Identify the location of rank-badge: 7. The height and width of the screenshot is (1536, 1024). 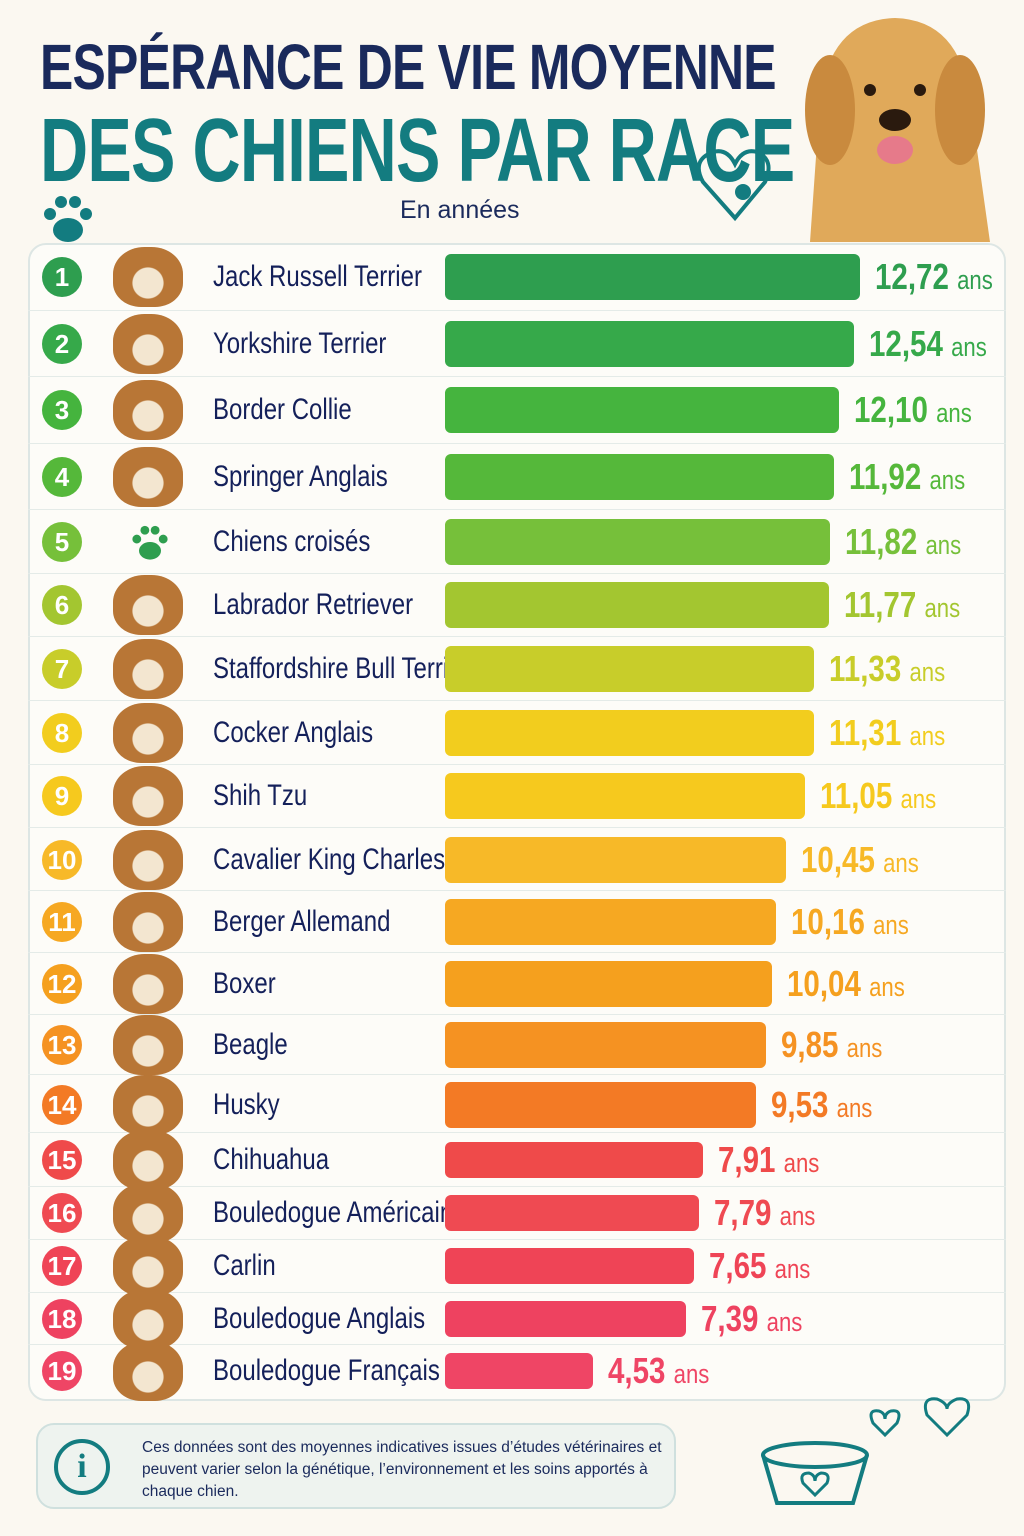
(62, 669).